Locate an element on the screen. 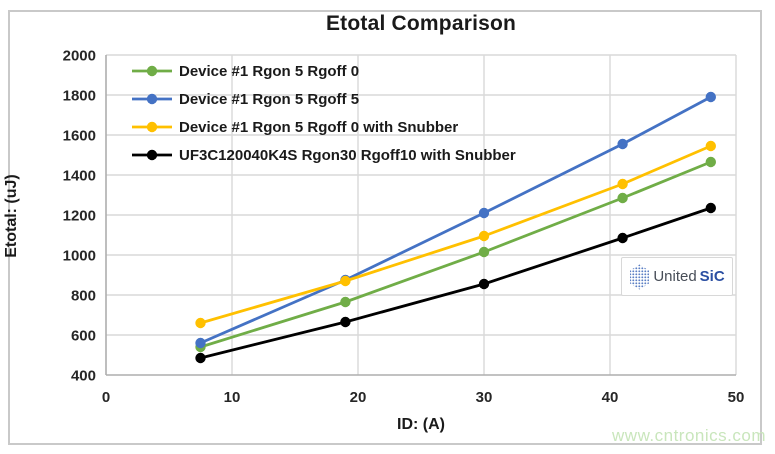 The height and width of the screenshot is (454, 775). y-tick-label: 1400 is located at coordinates (79, 176).